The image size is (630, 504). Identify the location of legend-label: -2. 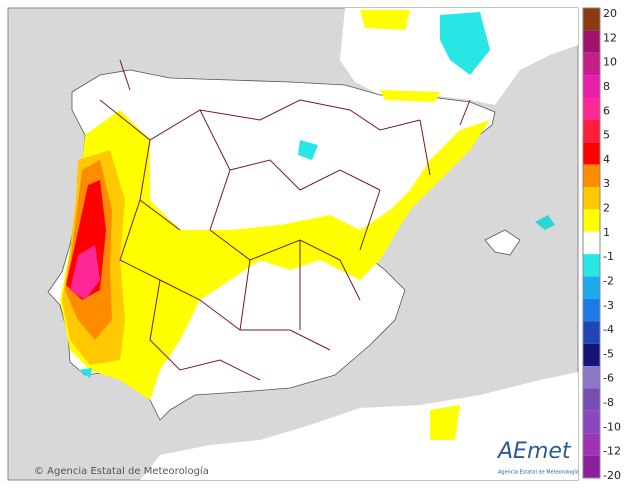
(608, 280).